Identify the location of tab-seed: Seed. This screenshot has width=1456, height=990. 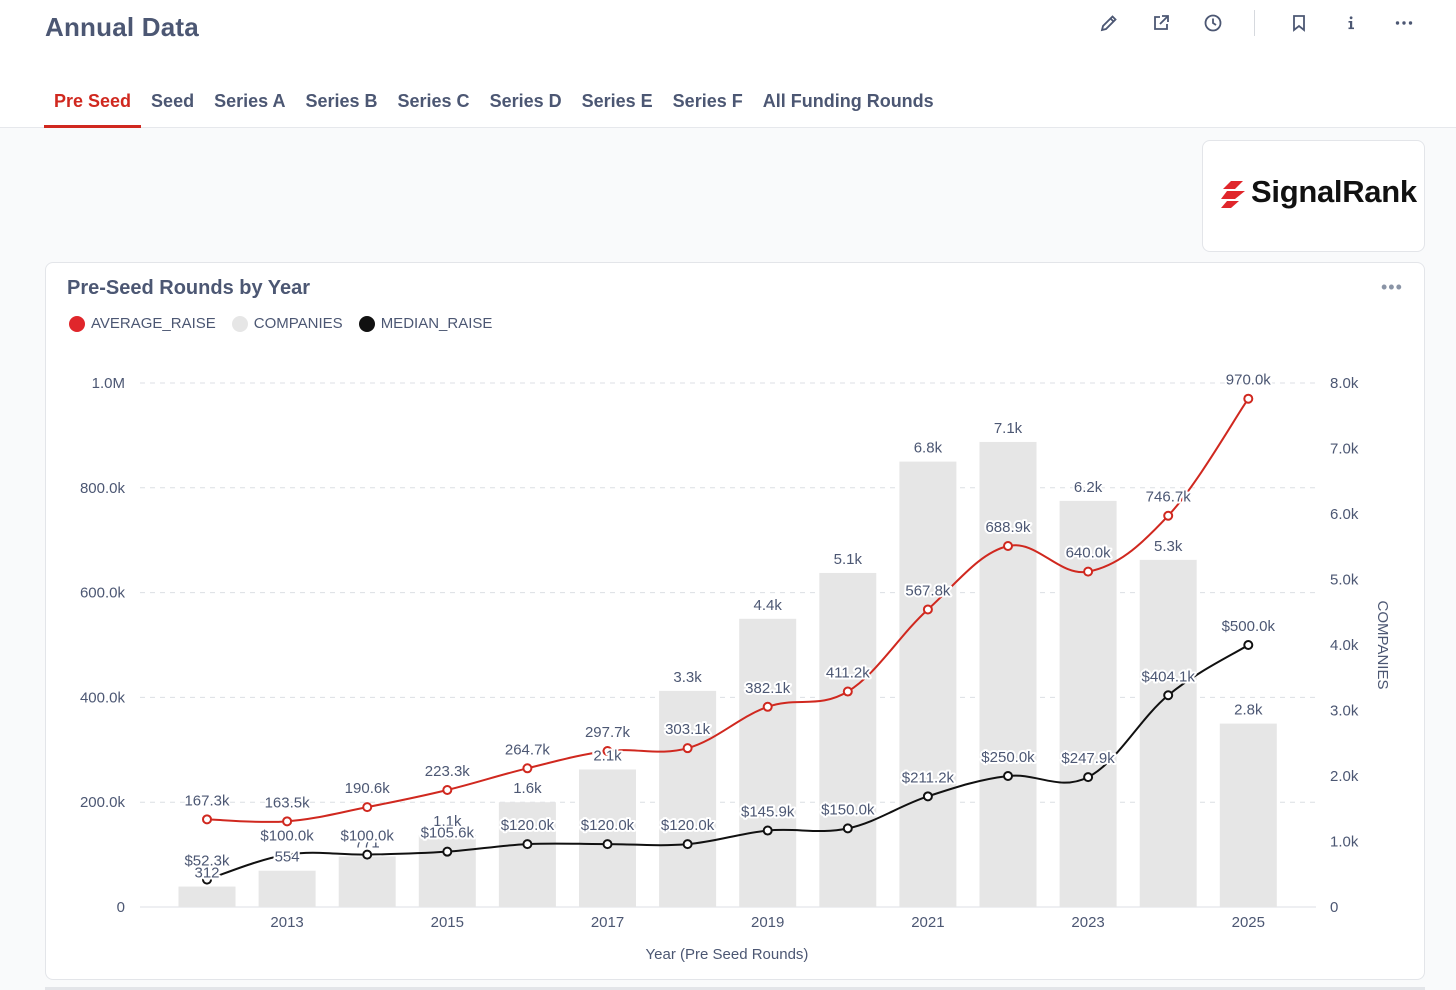
(173, 101).